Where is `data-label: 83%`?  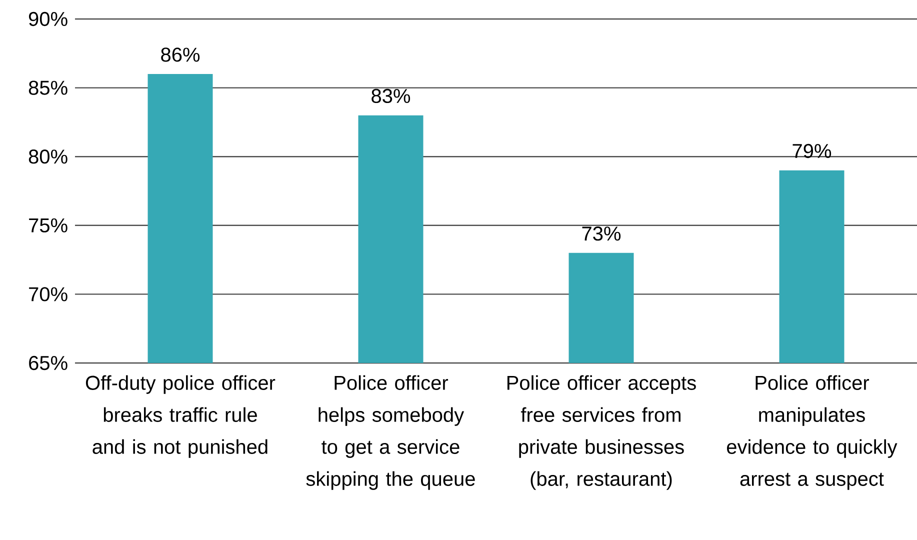
data-label: 83% is located at coordinates (391, 96).